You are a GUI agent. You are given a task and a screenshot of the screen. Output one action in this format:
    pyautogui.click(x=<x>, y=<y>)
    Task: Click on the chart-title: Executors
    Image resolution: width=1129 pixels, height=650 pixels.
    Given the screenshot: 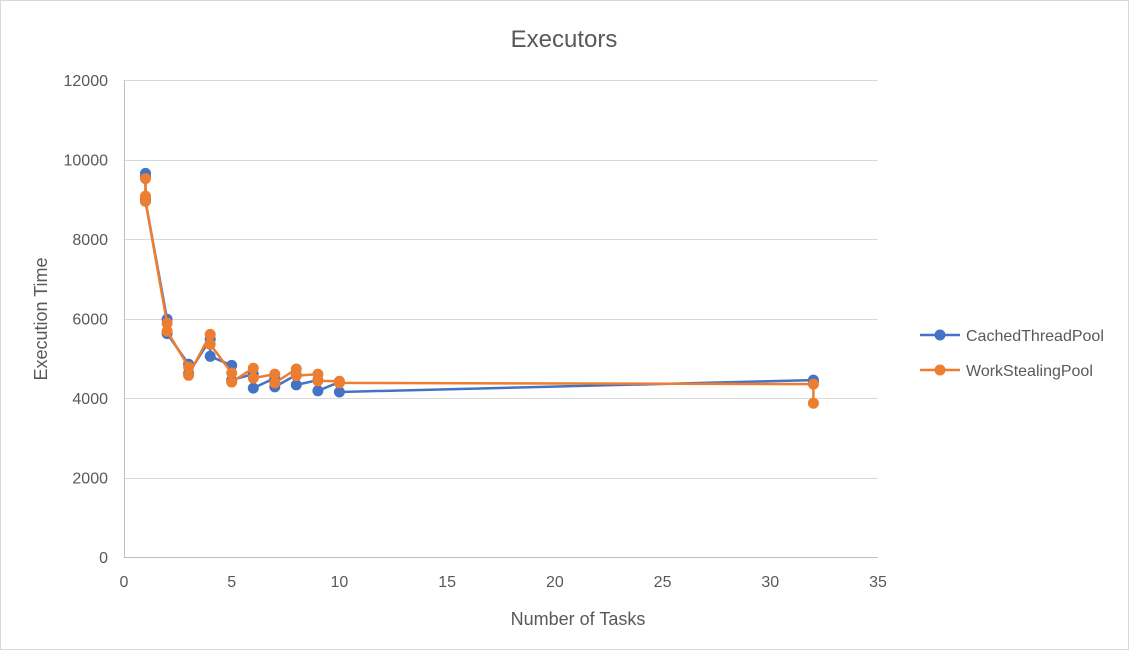 What is the action you would take?
    pyautogui.click(x=564, y=39)
    